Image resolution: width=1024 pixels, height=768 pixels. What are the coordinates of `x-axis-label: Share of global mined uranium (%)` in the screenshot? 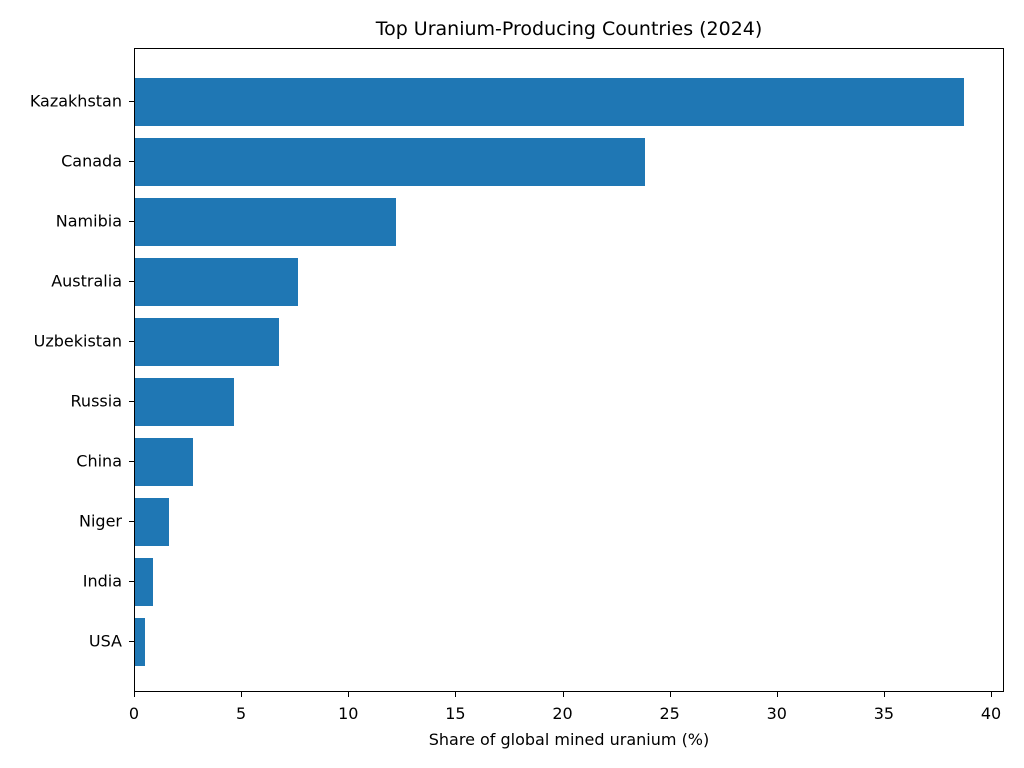 It's located at (569, 739).